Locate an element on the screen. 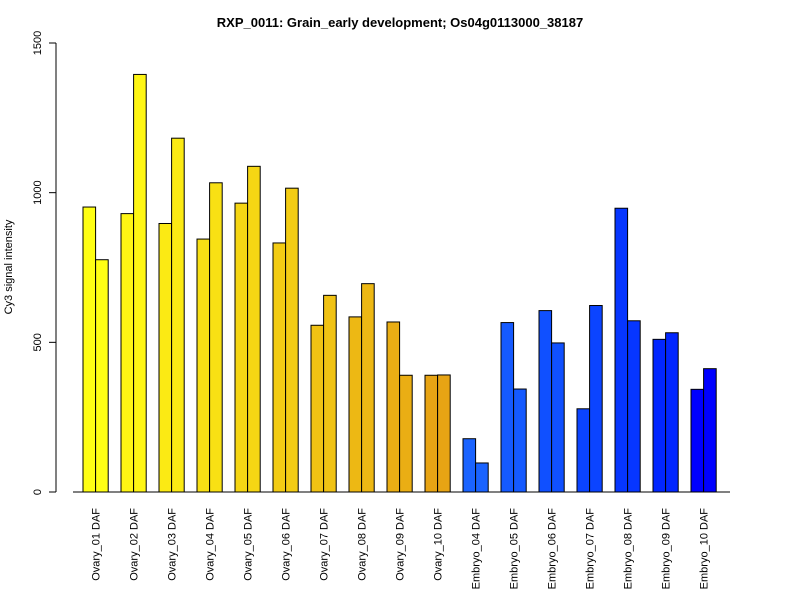  bar-ovary-03-daf-s2 is located at coordinates (178, 315).